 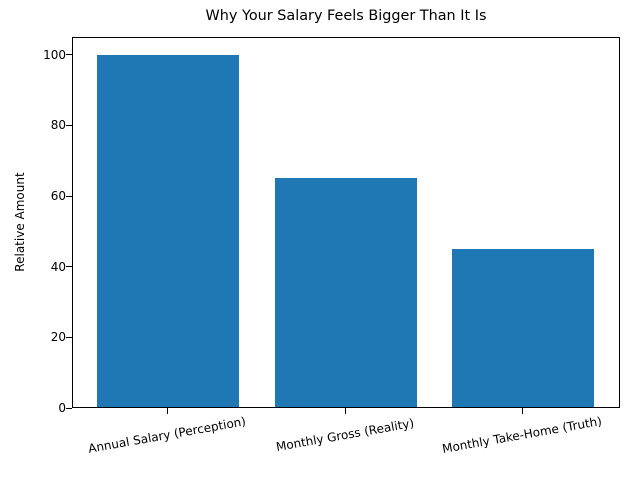 What do you see at coordinates (58, 266) in the screenshot?
I see `y-tick-label: 40` at bounding box center [58, 266].